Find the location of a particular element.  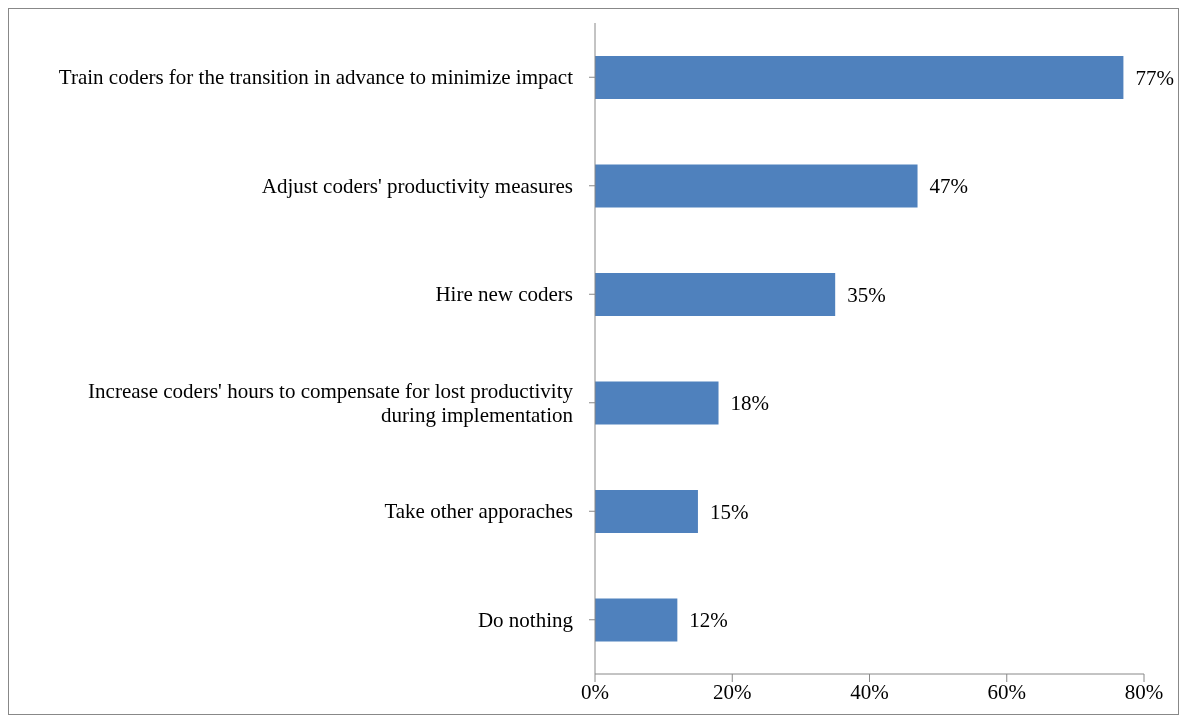

data-label: 15% is located at coordinates (729, 511).